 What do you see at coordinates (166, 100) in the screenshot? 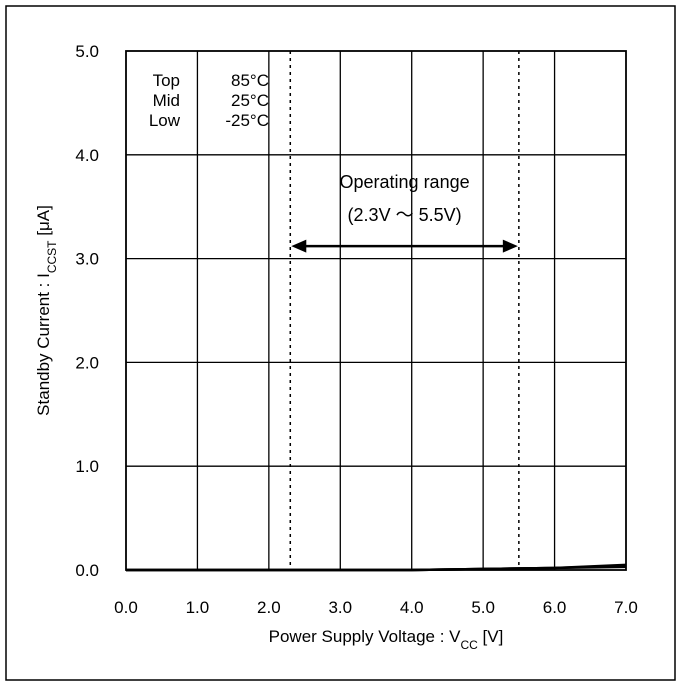
I see `legend-series-name: Mid` at bounding box center [166, 100].